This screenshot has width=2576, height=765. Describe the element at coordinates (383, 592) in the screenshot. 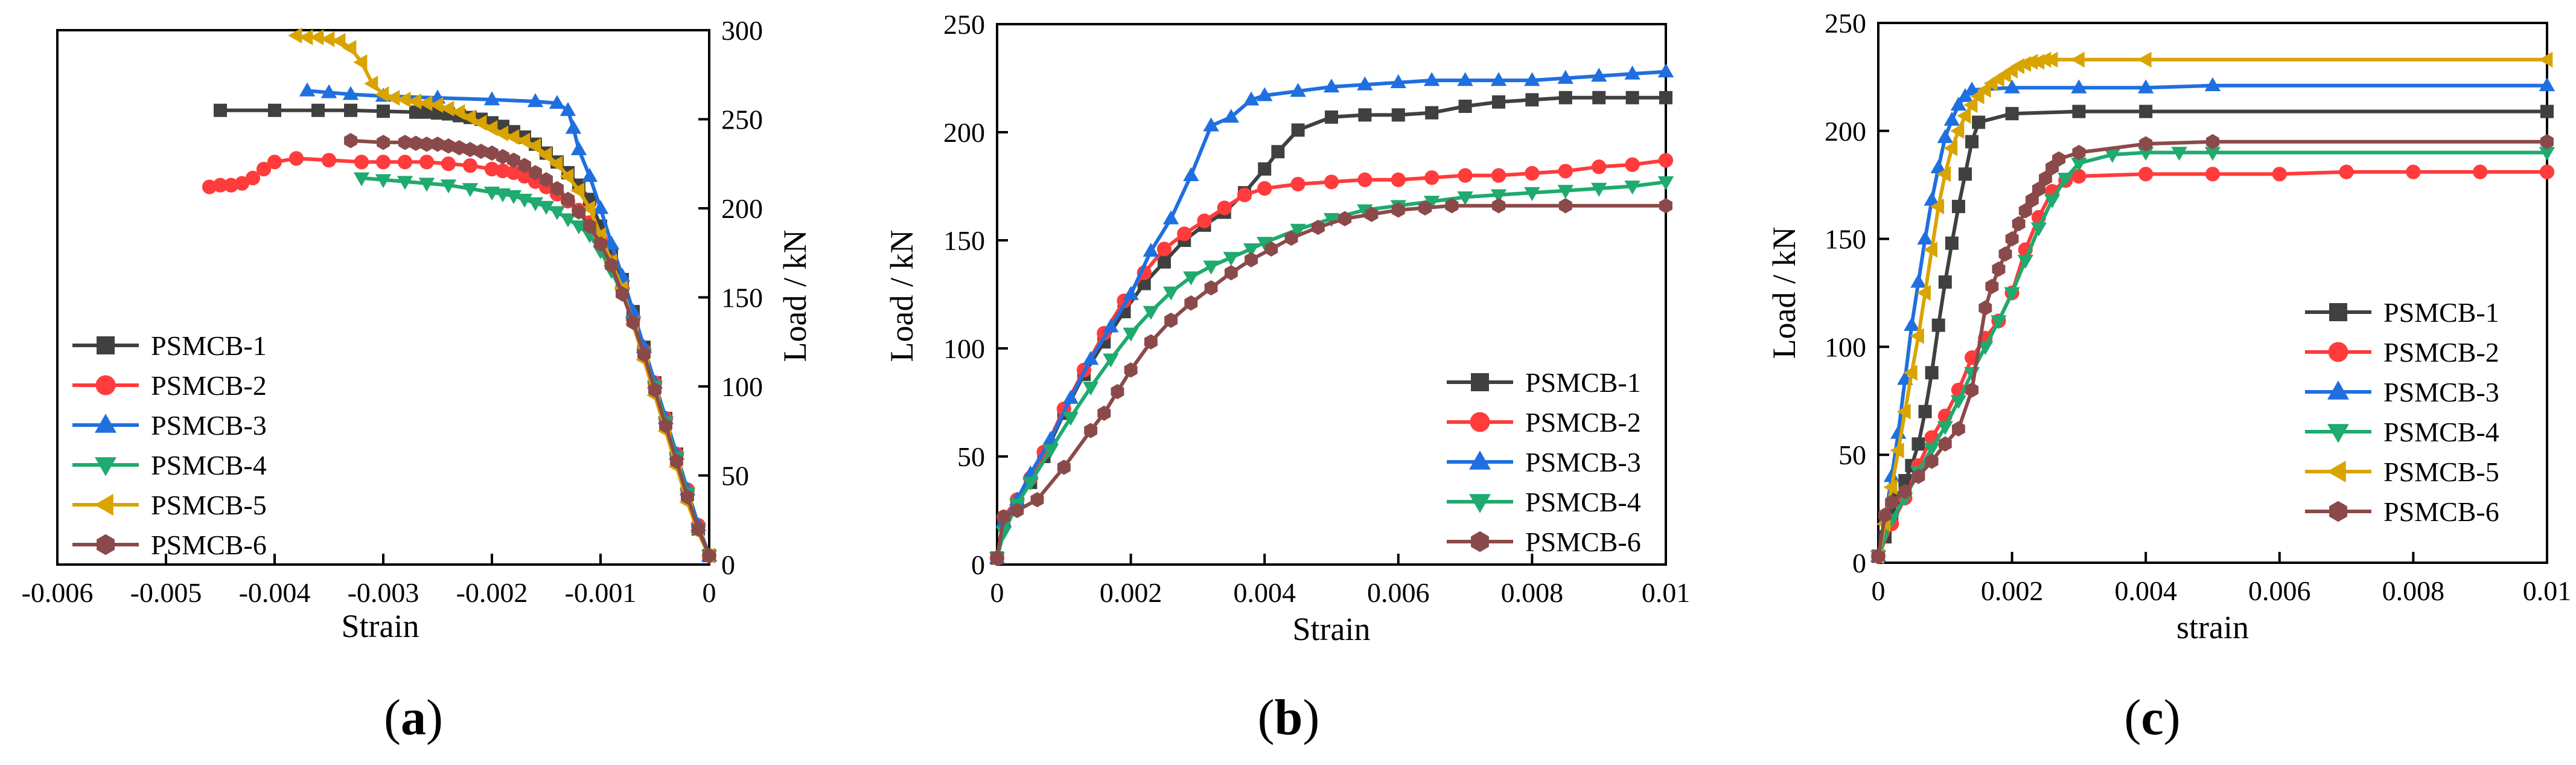

I see `x-tick-label-a: -0.003` at that location.